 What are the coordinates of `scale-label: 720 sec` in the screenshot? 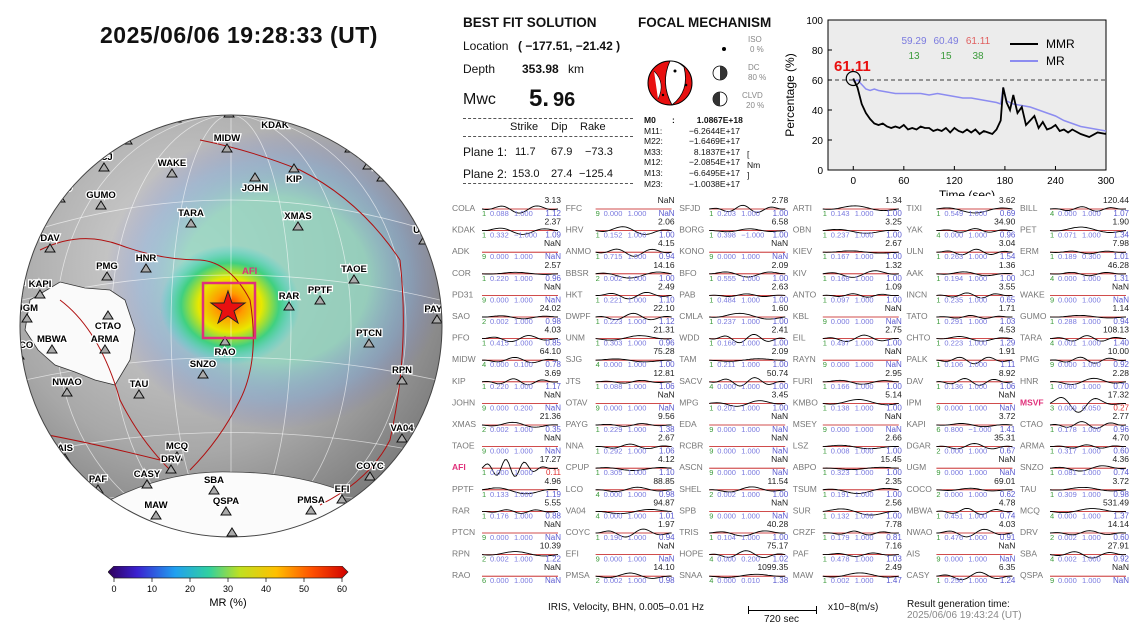 It's located at (782, 619).